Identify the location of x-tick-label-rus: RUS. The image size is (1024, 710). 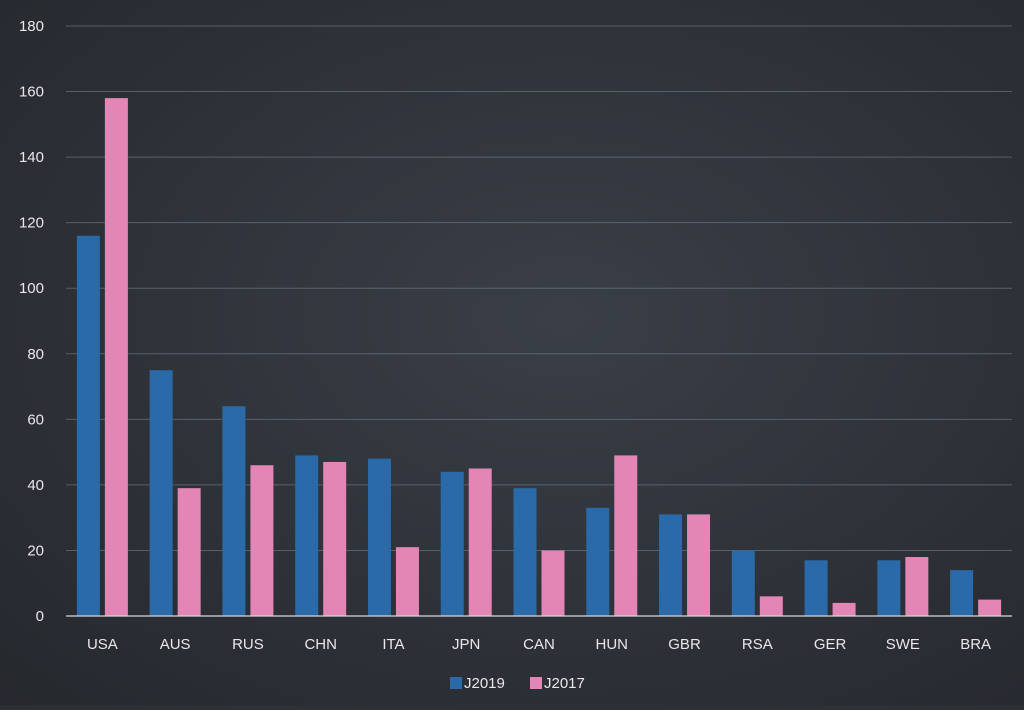
(248, 644).